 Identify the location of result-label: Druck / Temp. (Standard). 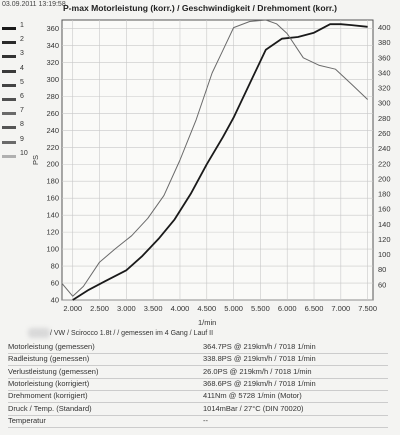
(50, 408).